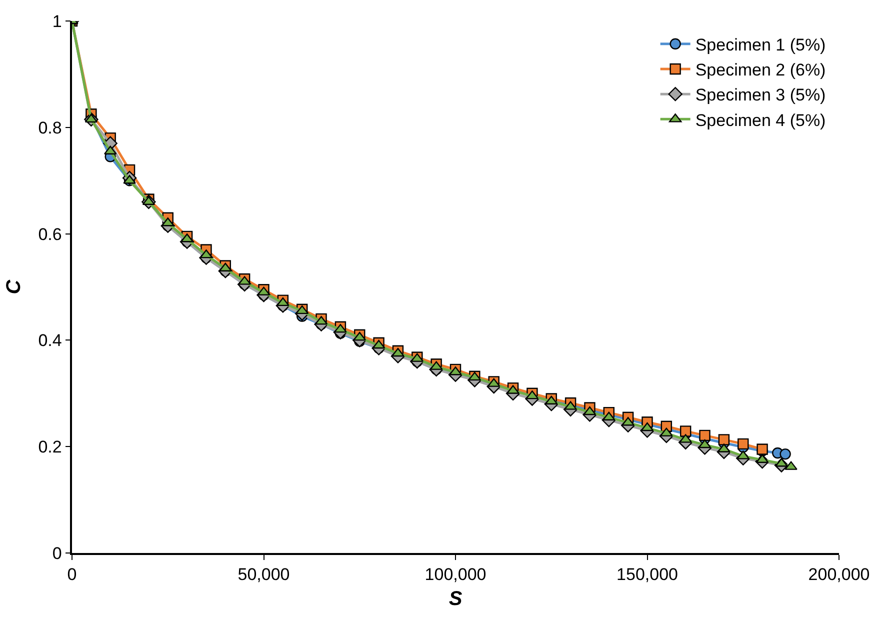 The width and height of the screenshot is (884, 618). What do you see at coordinates (50, 447) in the screenshot?
I see `y-tick-label: 0.2` at bounding box center [50, 447].